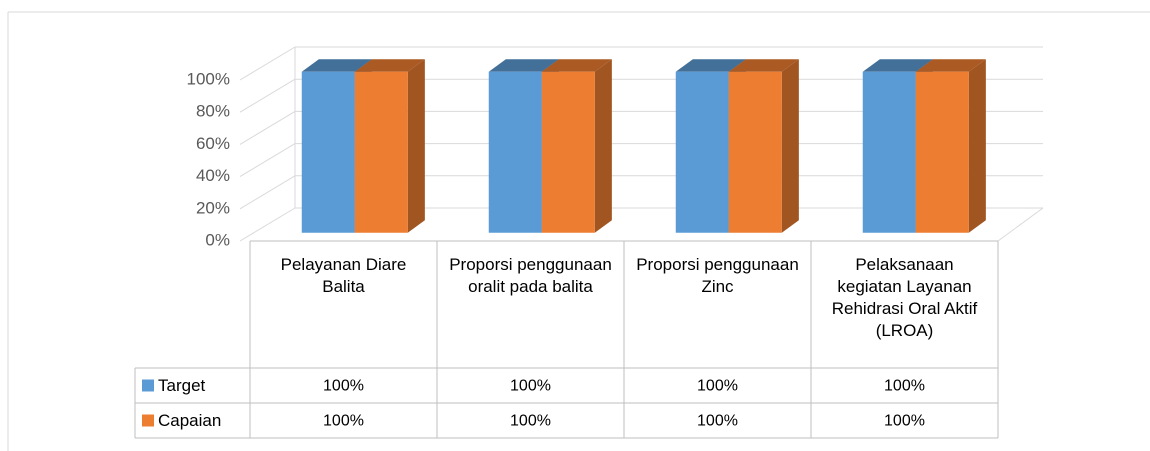  Describe the element at coordinates (189, 420) in the screenshot. I see `legend-label: Capaian` at that location.